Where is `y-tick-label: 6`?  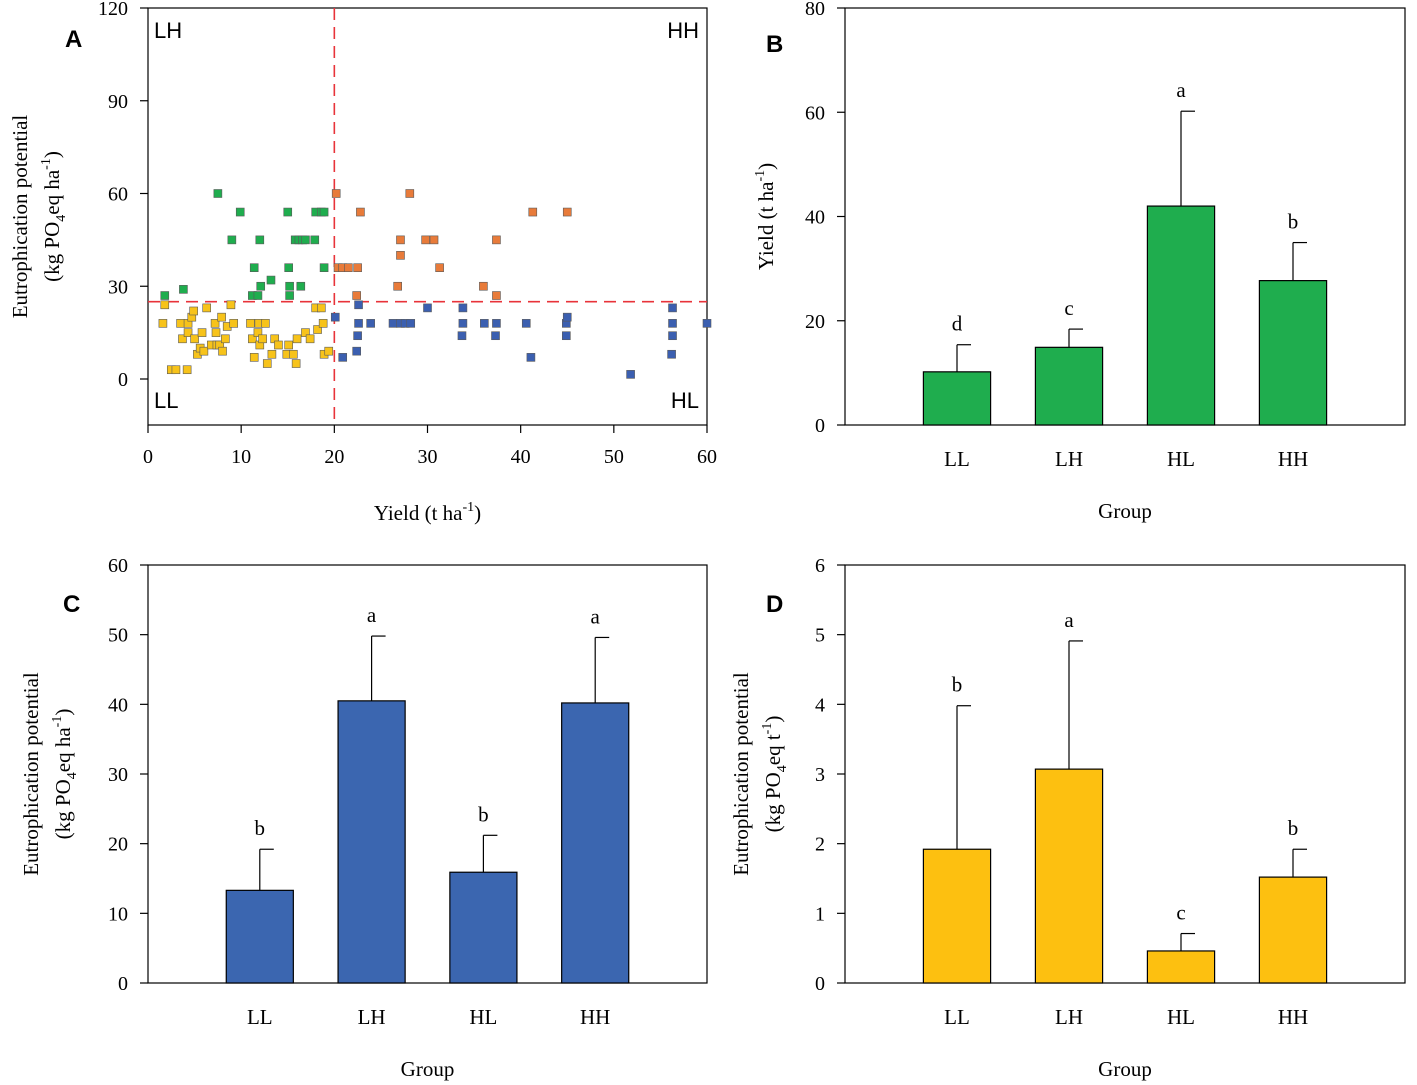
y-tick-label: 6 is located at coordinates (820, 566).